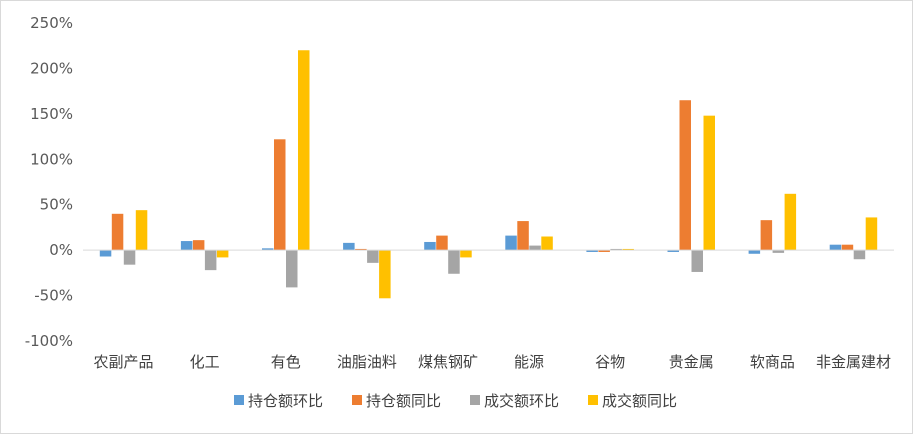 Image resolution: width=913 pixels, height=434 pixels. I want to click on x-category-label: 非金属建材, so click(853, 362).